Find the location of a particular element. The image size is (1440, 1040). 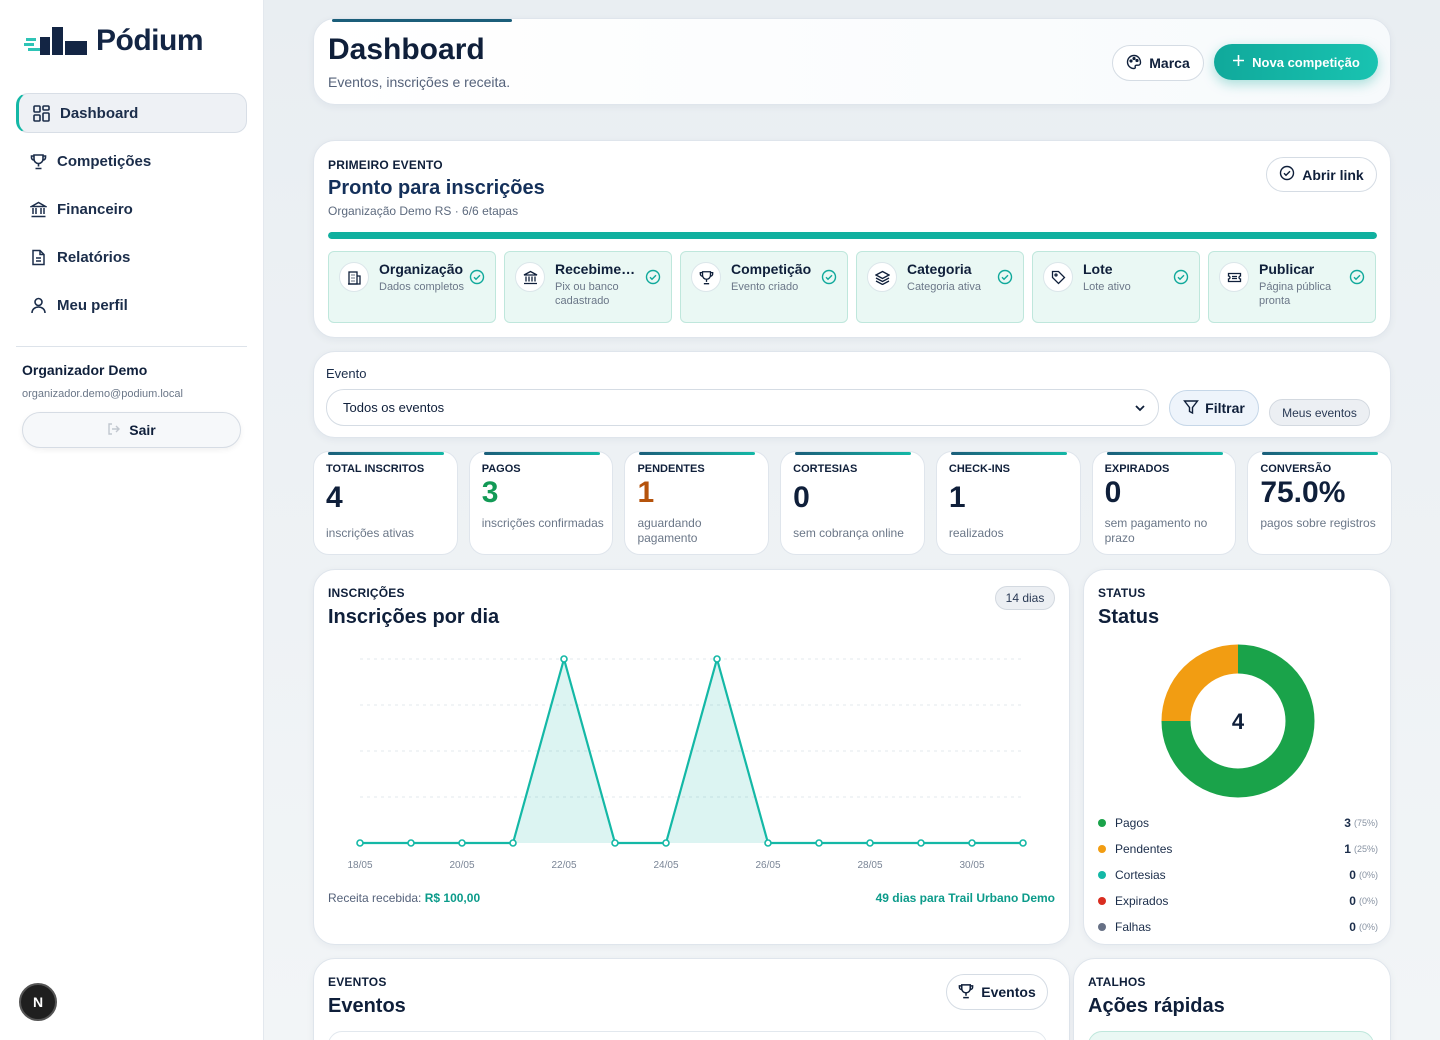

meus-eventos-chip: Meus eventos is located at coordinates (1319, 412).